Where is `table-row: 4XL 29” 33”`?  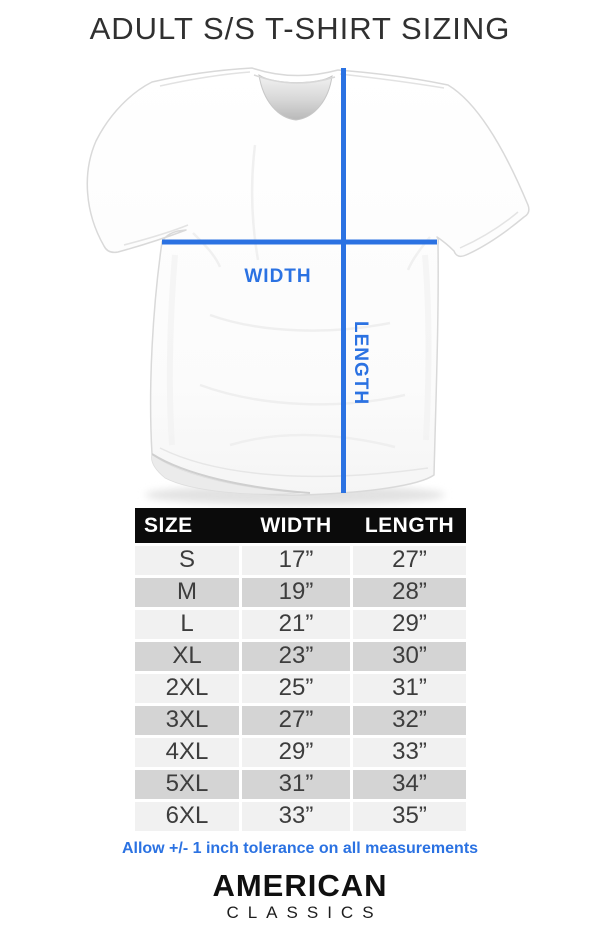 table-row: 4XL 29” 33” is located at coordinates (300, 752).